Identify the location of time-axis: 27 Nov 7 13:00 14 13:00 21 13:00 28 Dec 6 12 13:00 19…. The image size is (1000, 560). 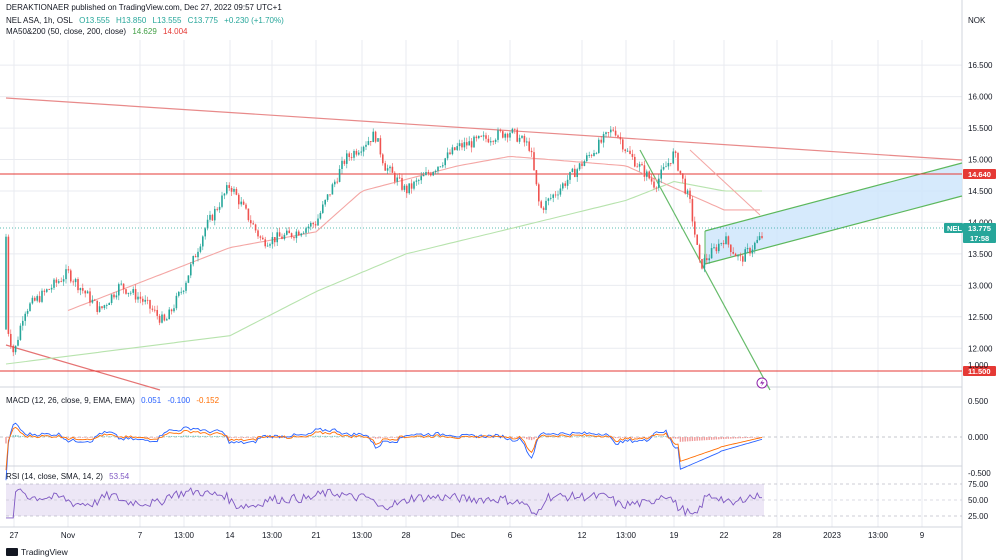
(467, 535).